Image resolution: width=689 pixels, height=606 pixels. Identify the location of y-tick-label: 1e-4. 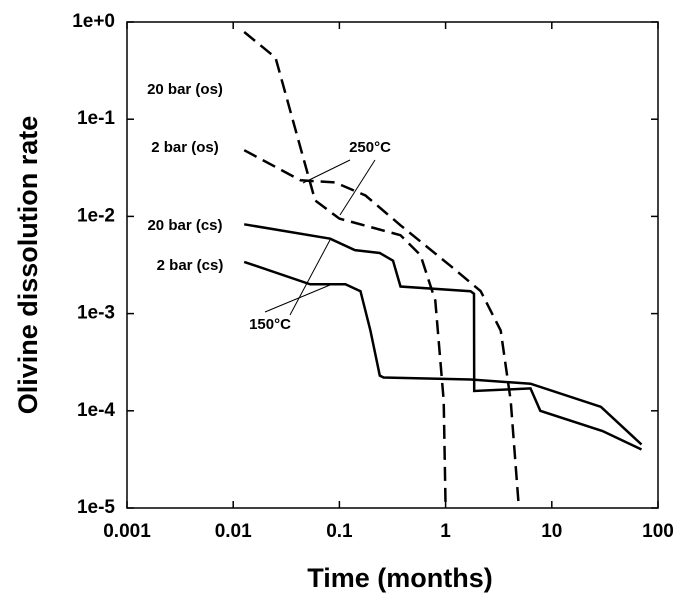
(96, 410).